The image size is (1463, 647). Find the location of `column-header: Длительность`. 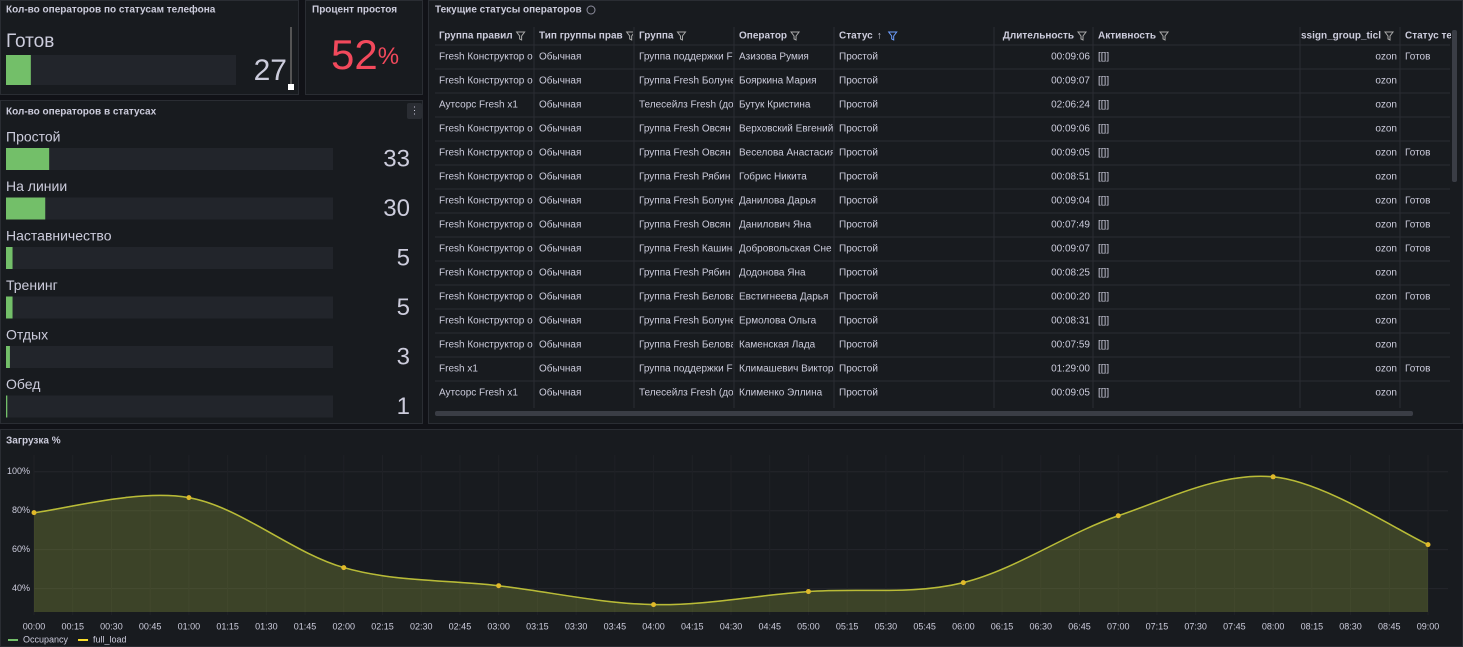

column-header: Длительность is located at coordinates (1038, 36).